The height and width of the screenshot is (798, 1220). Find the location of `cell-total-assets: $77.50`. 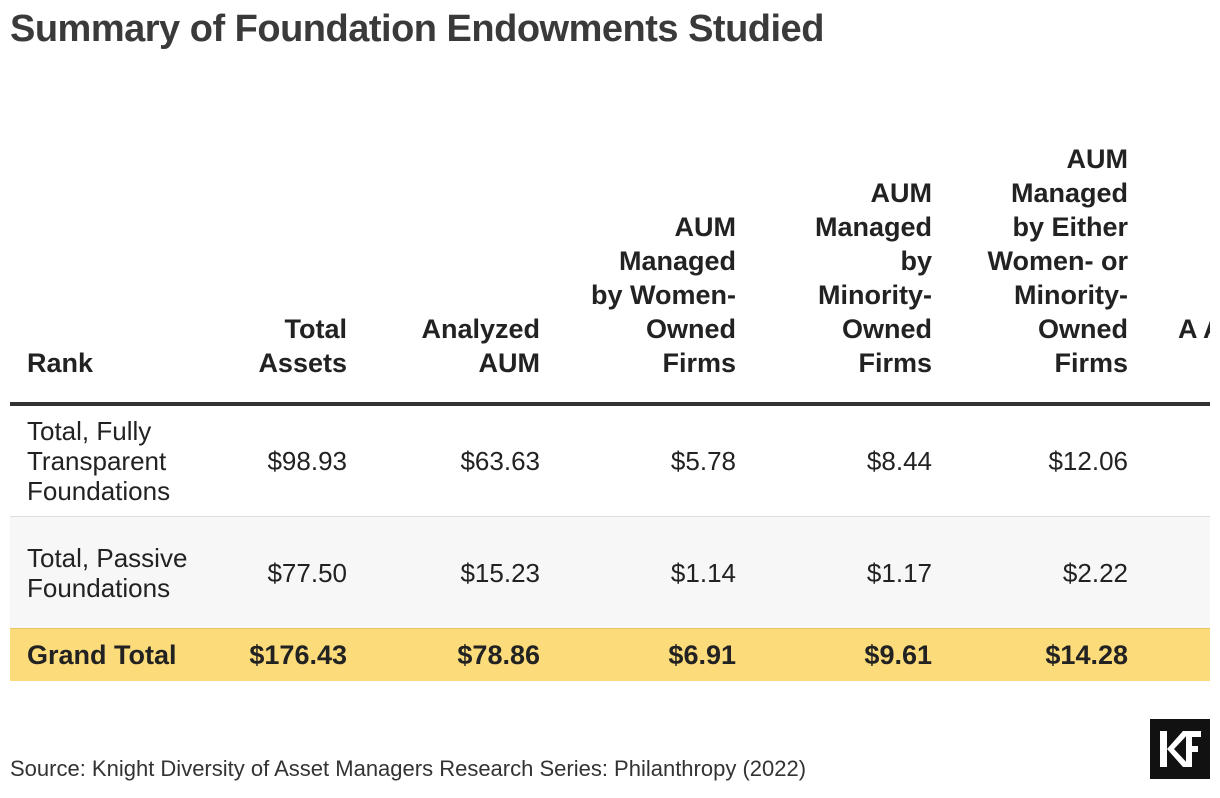

cell-total-assets: $77.50 is located at coordinates (307, 572).